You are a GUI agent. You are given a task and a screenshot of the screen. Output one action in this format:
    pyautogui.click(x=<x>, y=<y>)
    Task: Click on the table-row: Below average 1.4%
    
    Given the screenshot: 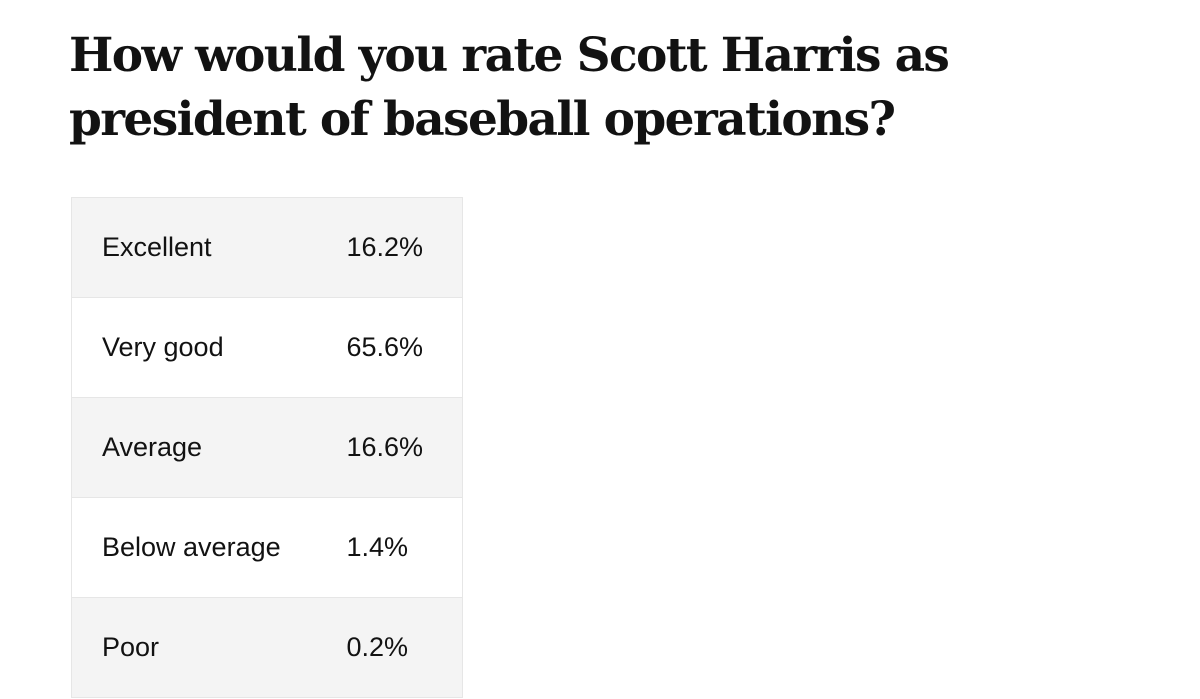 What is the action you would take?
    pyautogui.click(x=267, y=547)
    